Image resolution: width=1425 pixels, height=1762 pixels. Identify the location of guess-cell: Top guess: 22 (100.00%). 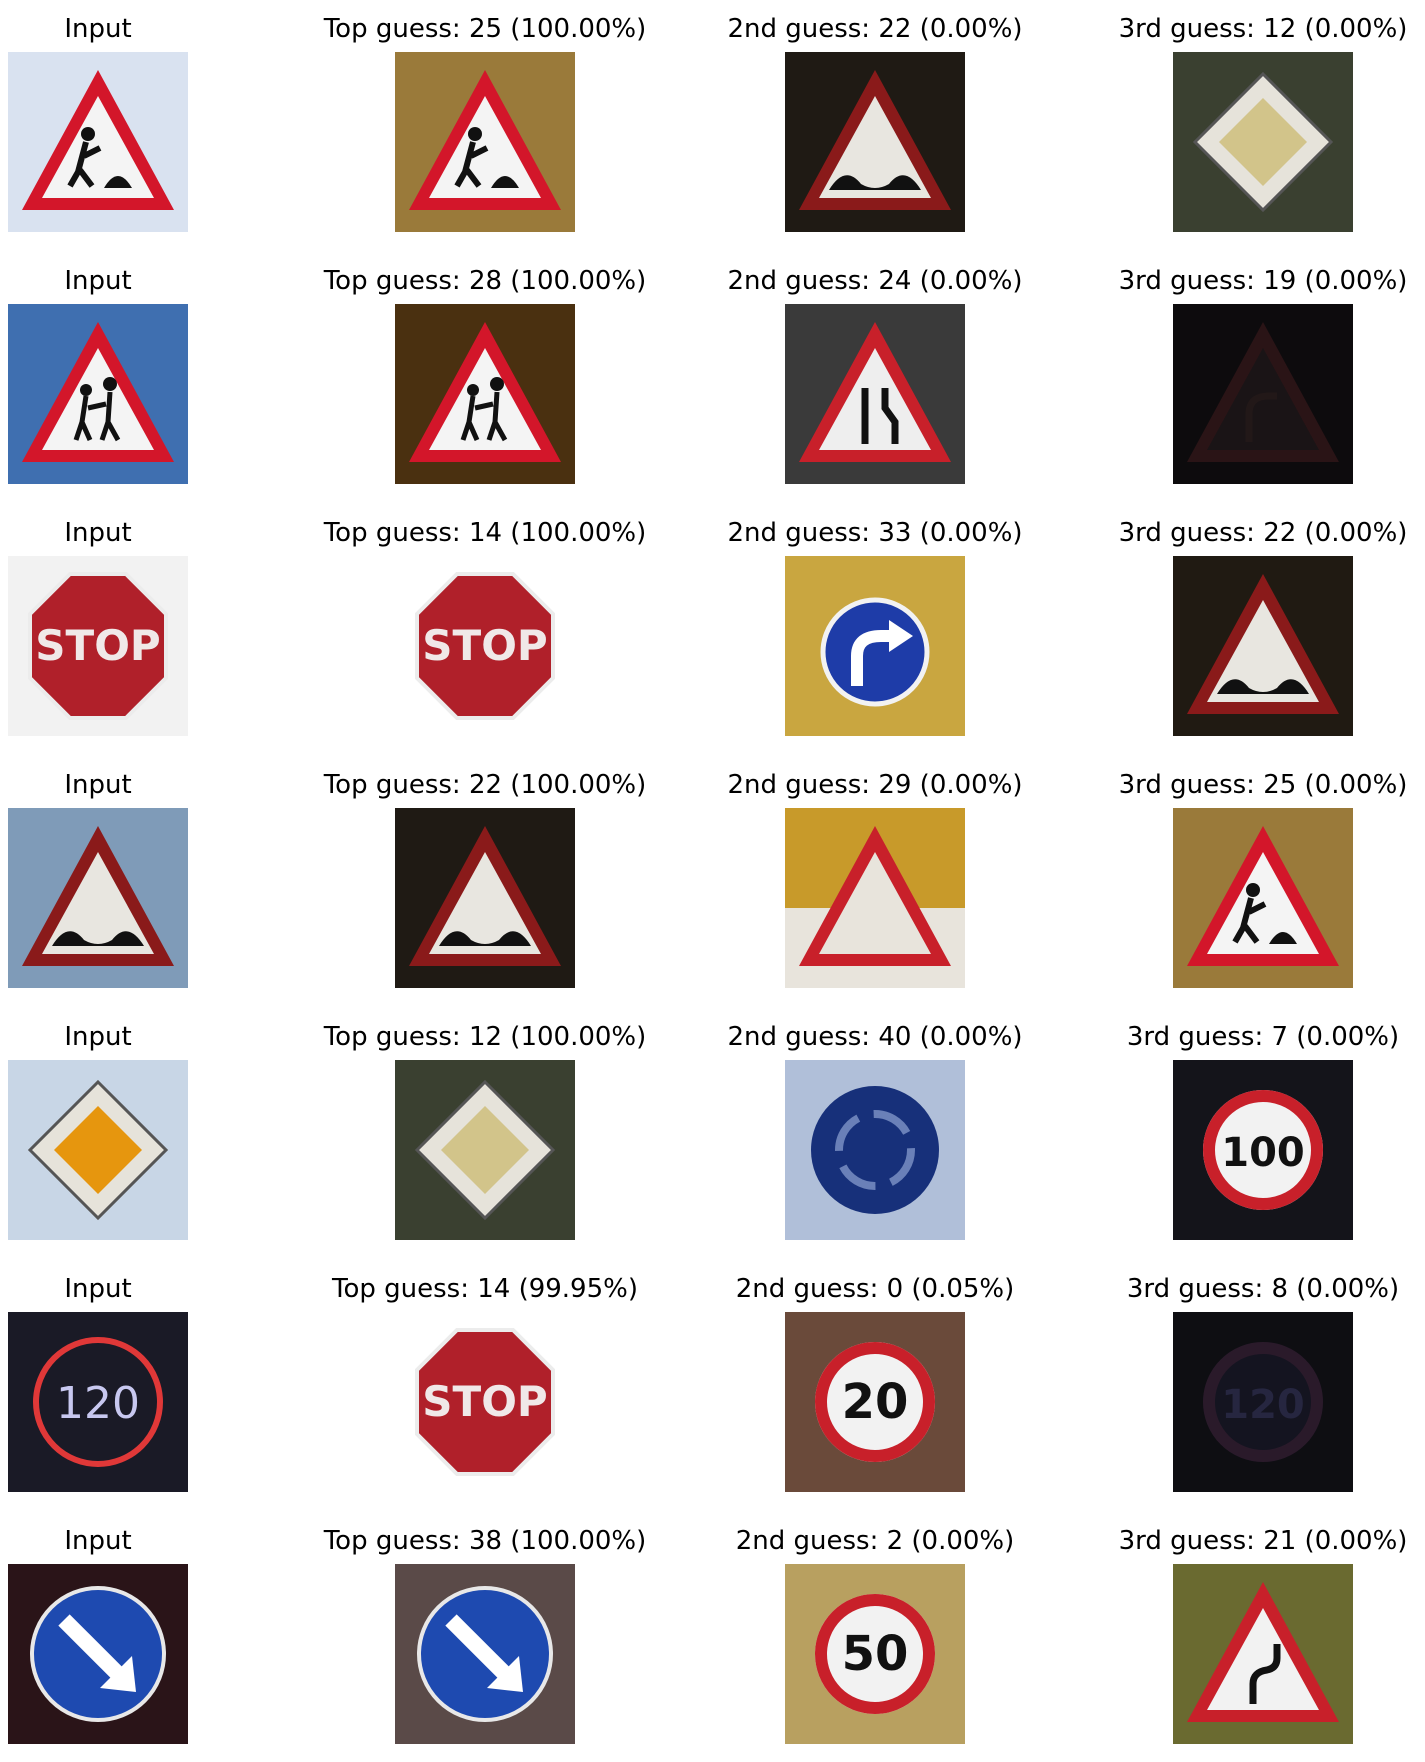
(485, 881).